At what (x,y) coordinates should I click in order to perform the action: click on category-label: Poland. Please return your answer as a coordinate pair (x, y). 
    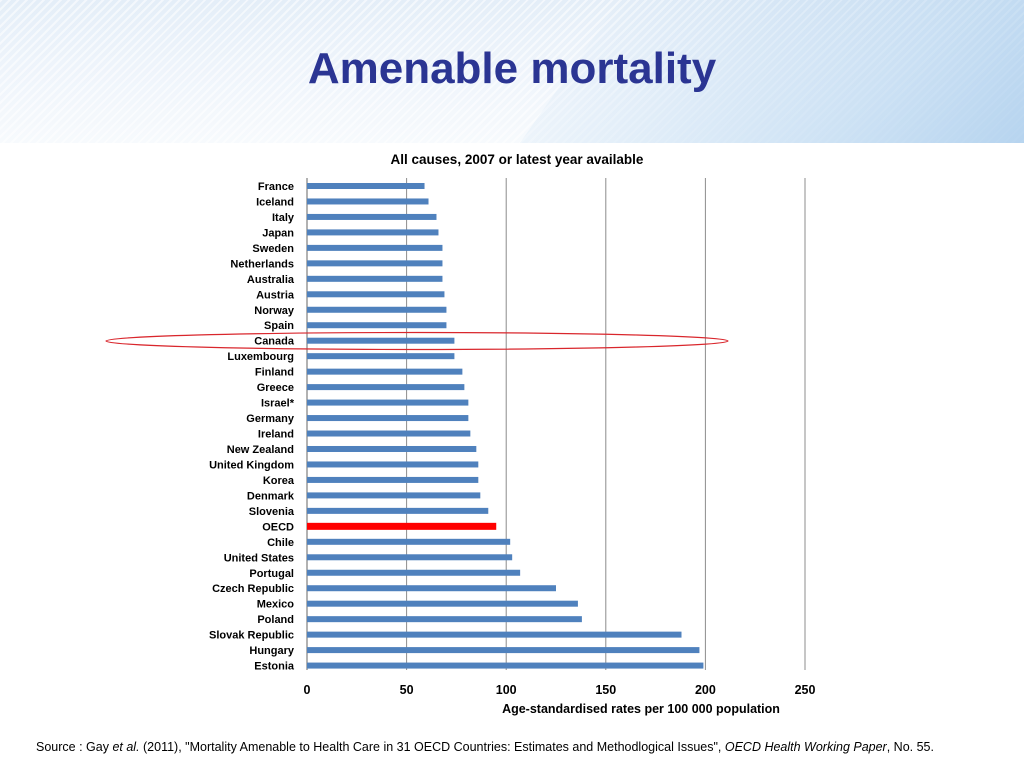
    Looking at the image, I should click on (275, 620).